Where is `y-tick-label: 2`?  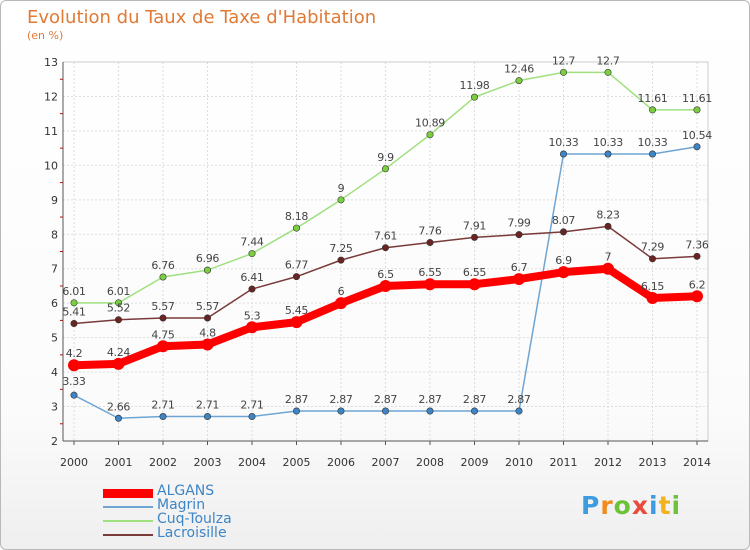 y-tick-label: 2 is located at coordinates (54, 441).